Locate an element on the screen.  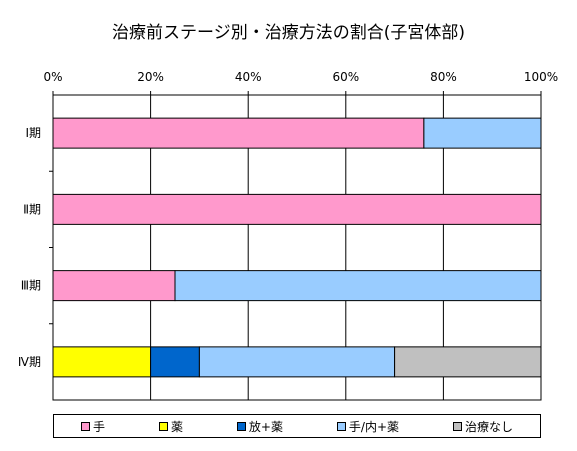
chart-title: 治療前ステージ別・治療方法の割合(子宮体部) is located at coordinates (288, 33).